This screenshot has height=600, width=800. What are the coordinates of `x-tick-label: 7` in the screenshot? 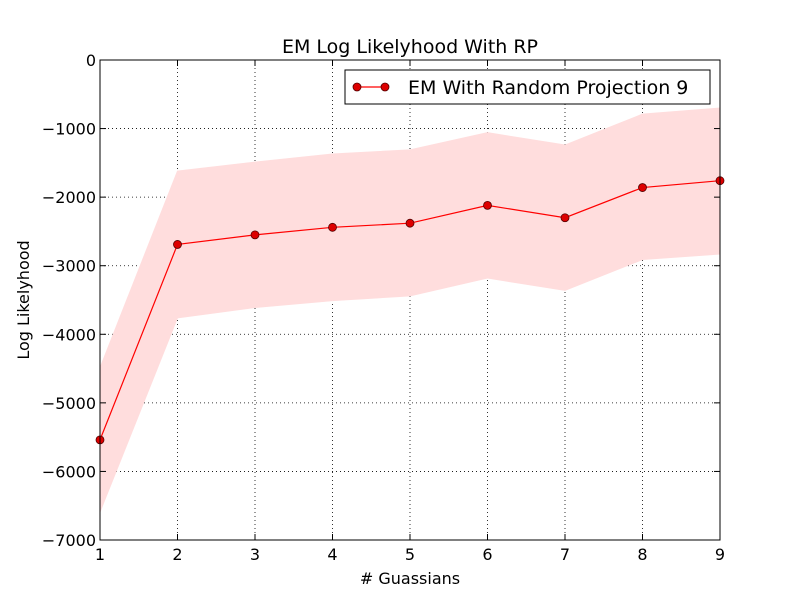 It's located at (565, 554).